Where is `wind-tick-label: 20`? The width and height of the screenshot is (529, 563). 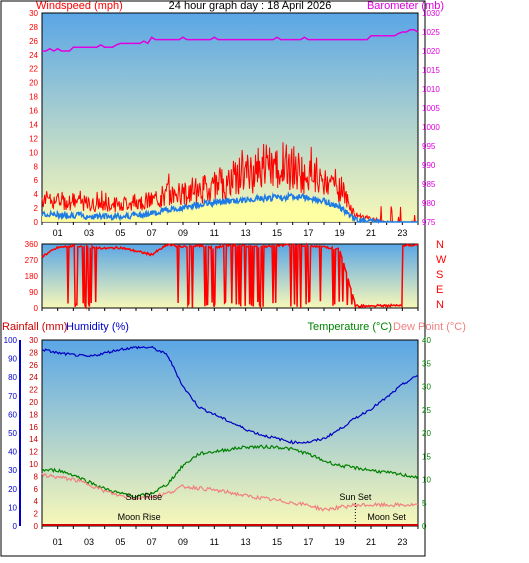
wind-tick-label: 20 is located at coordinates (33, 83).